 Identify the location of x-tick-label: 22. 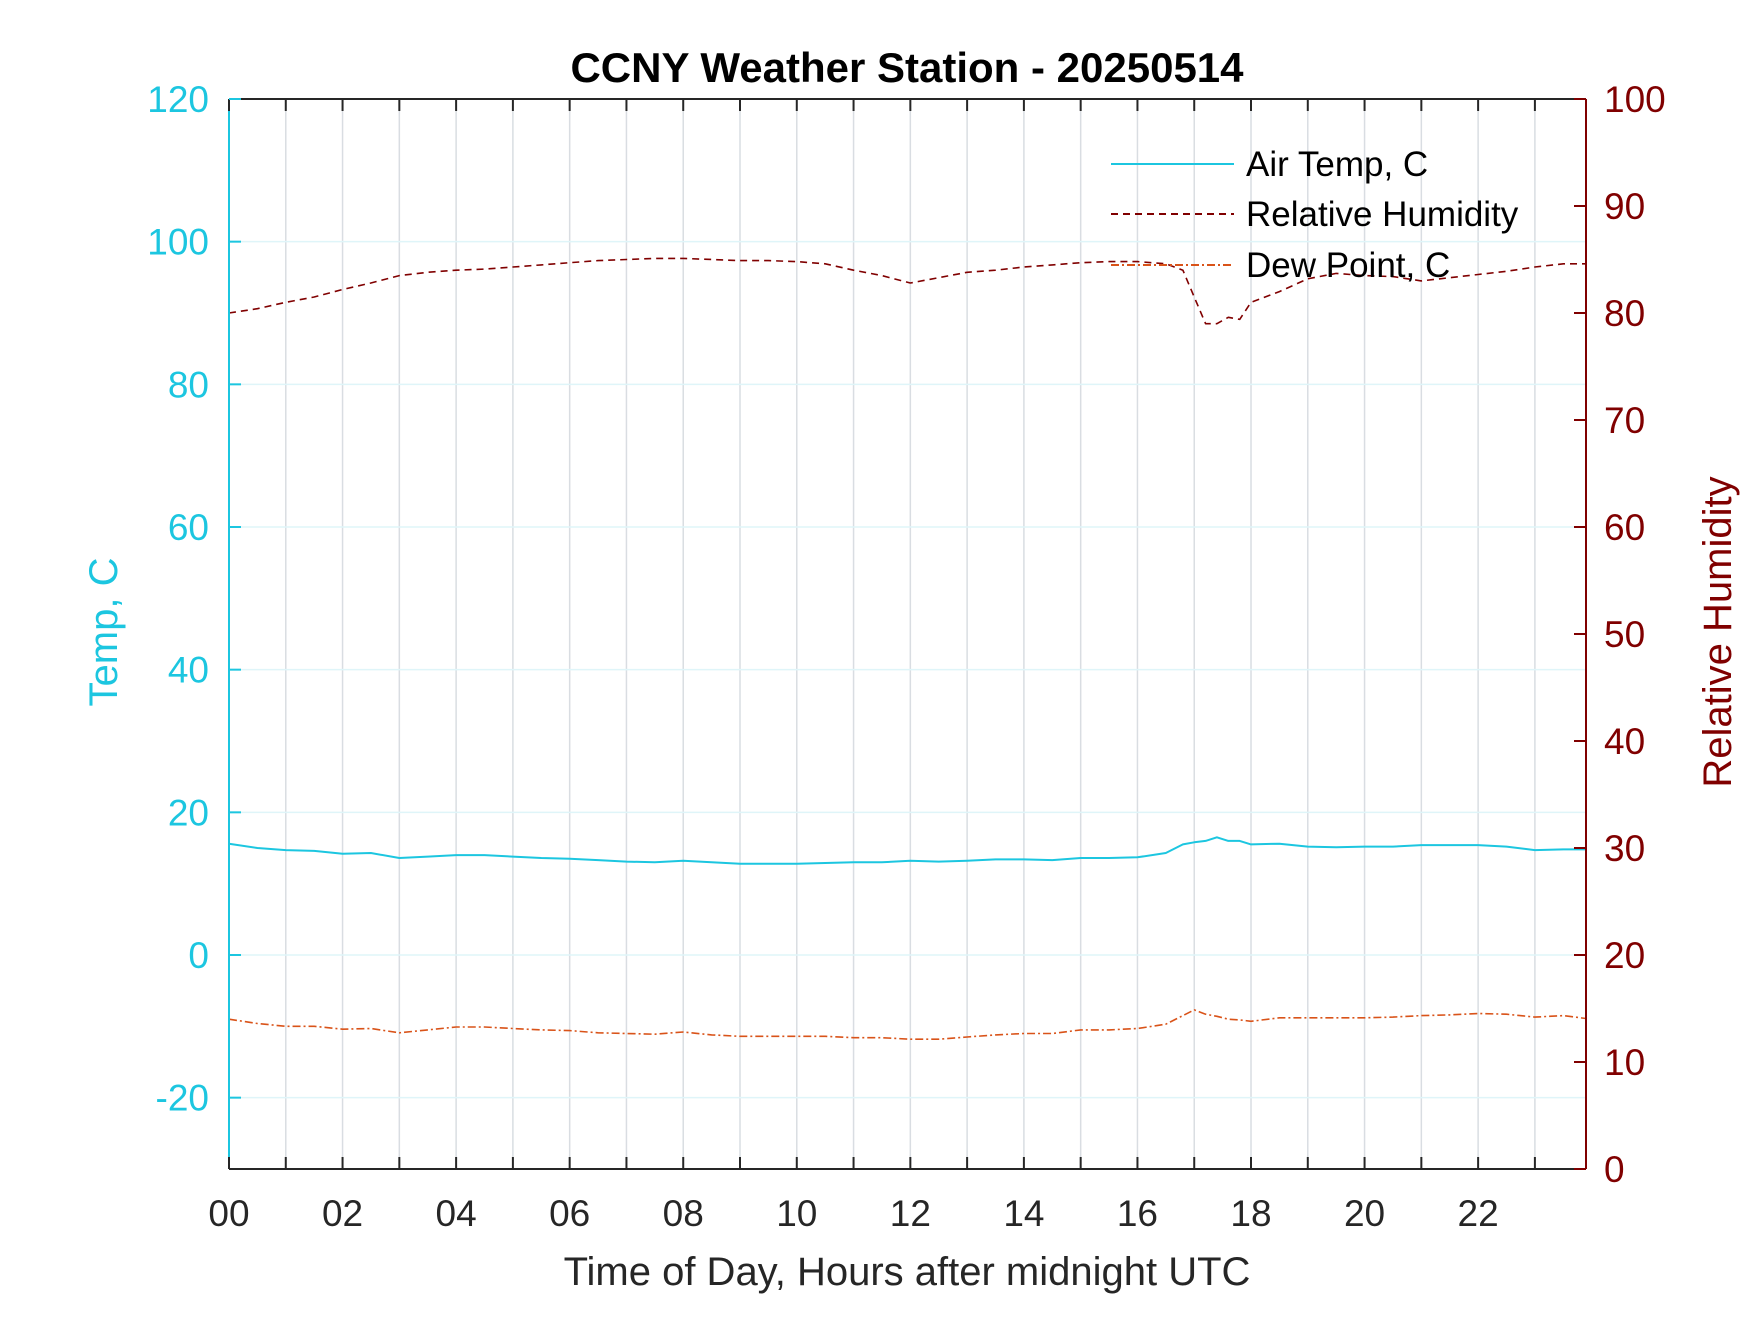
(1478, 1213).